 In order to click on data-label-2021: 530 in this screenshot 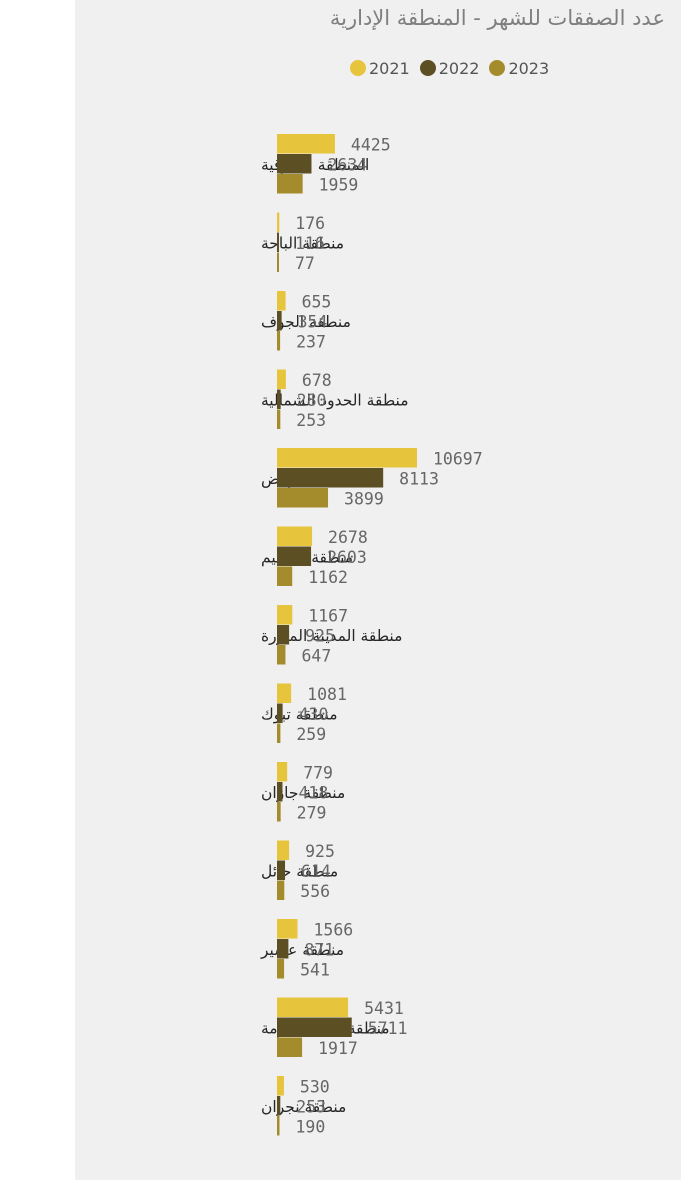, I will do `click(315, 1087)`.